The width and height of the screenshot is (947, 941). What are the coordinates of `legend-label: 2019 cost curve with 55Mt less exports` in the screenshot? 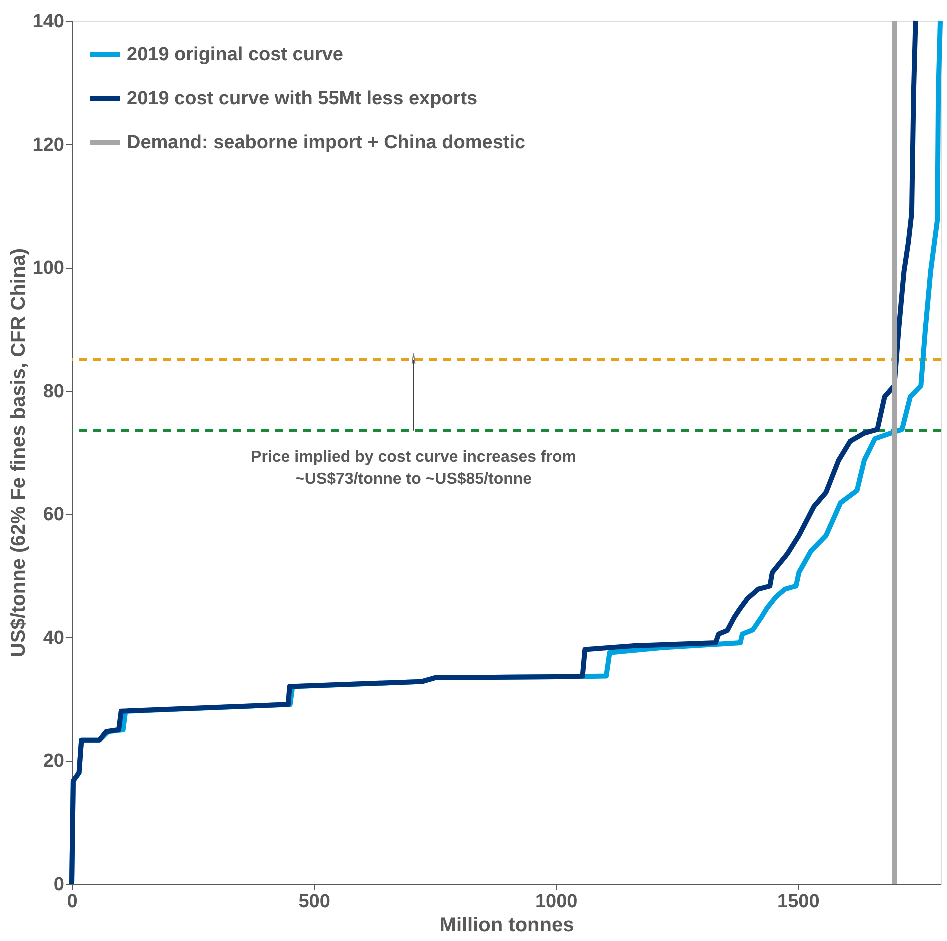 It's located at (302, 99).